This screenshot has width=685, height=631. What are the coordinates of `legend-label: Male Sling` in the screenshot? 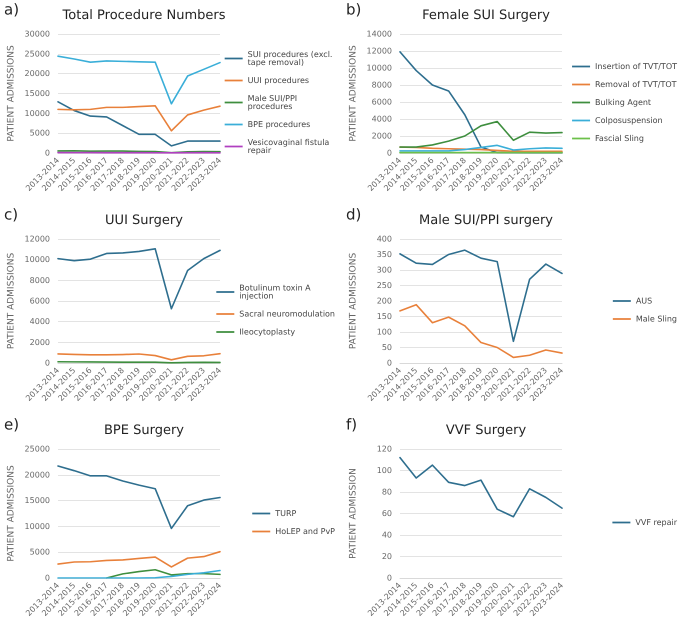 It's located at (657, 319).